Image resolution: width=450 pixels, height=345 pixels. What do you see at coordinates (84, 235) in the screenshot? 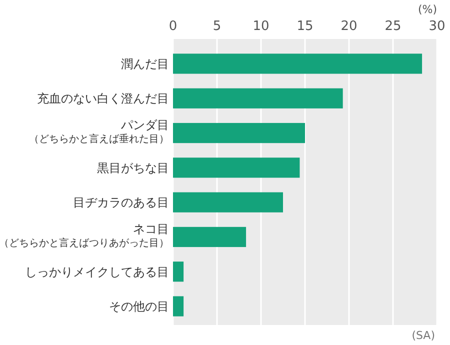
I see `y-tick-label: ネコ目（どちらかと言えばつりあがった目）` at bounding box center [84, 235].